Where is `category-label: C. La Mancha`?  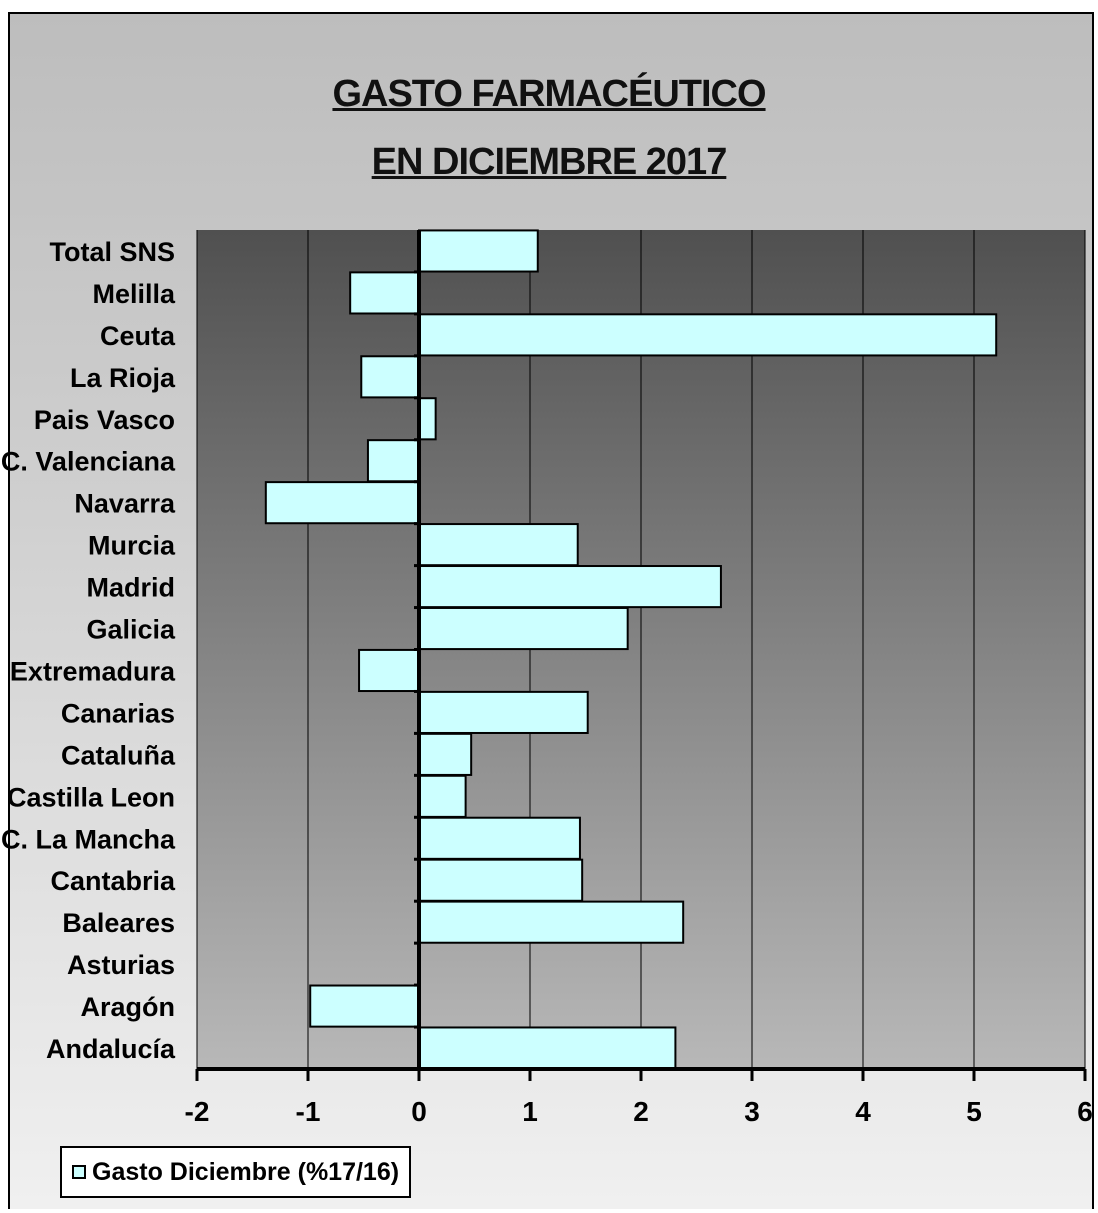
category-label: C. La Mancha is located at coordinates (88, 839).